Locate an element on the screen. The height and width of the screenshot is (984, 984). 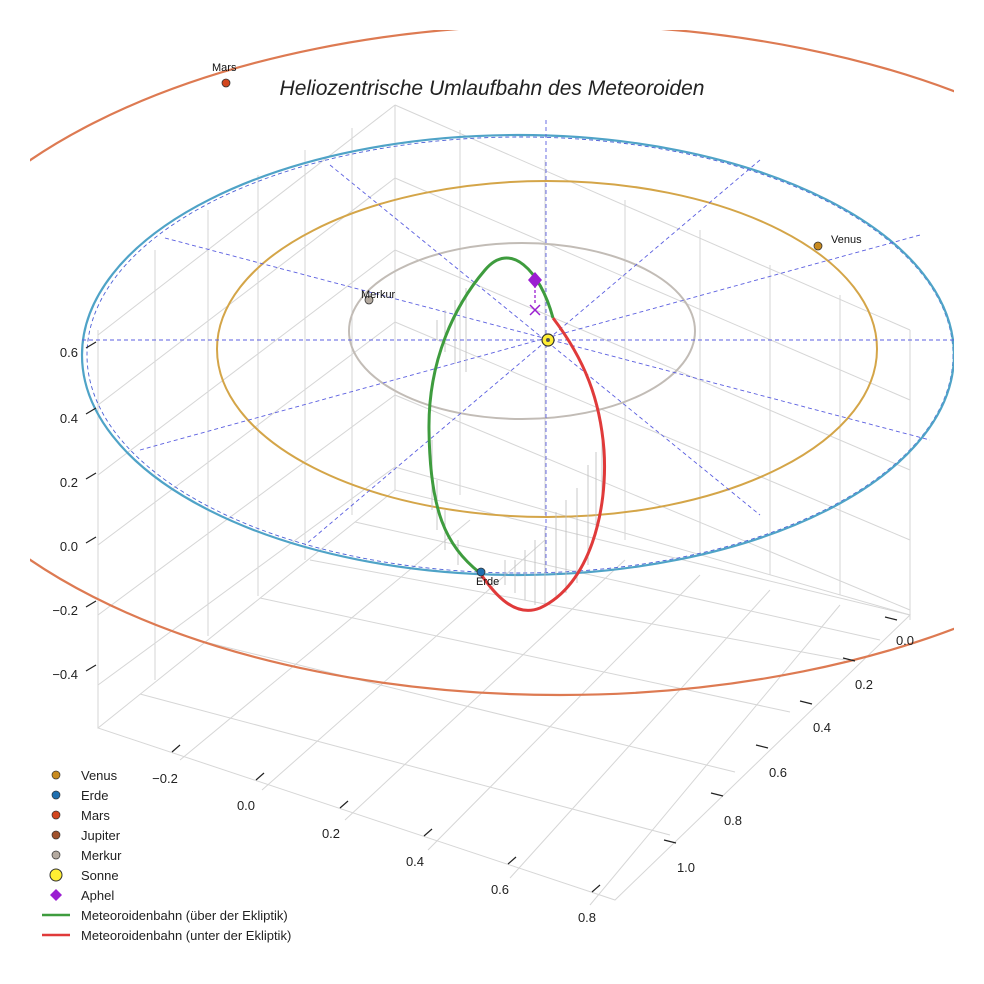
legend-label-0: Venus is located at coordinates (99, 775).